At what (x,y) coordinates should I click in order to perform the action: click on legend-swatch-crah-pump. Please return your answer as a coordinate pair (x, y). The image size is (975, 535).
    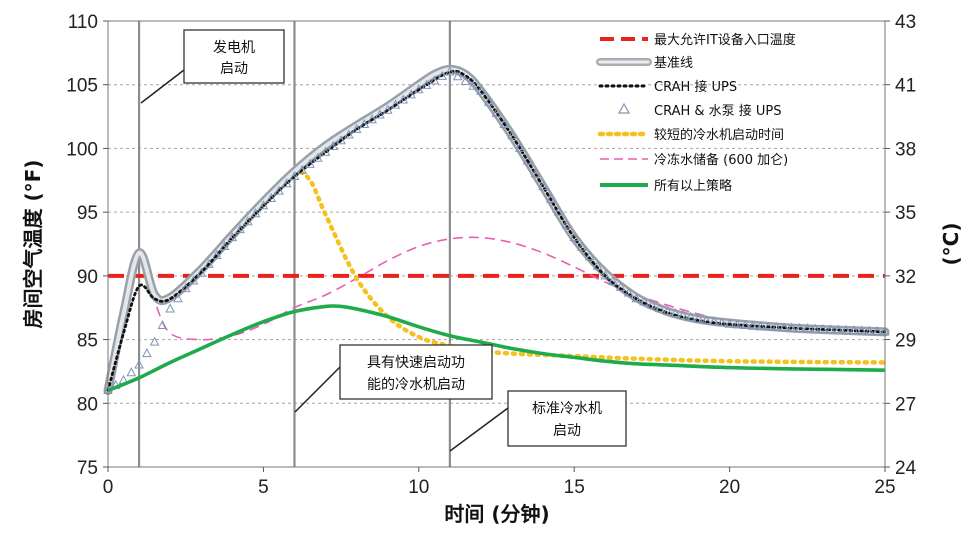
    Looking at the image, I should click on (624, 108).